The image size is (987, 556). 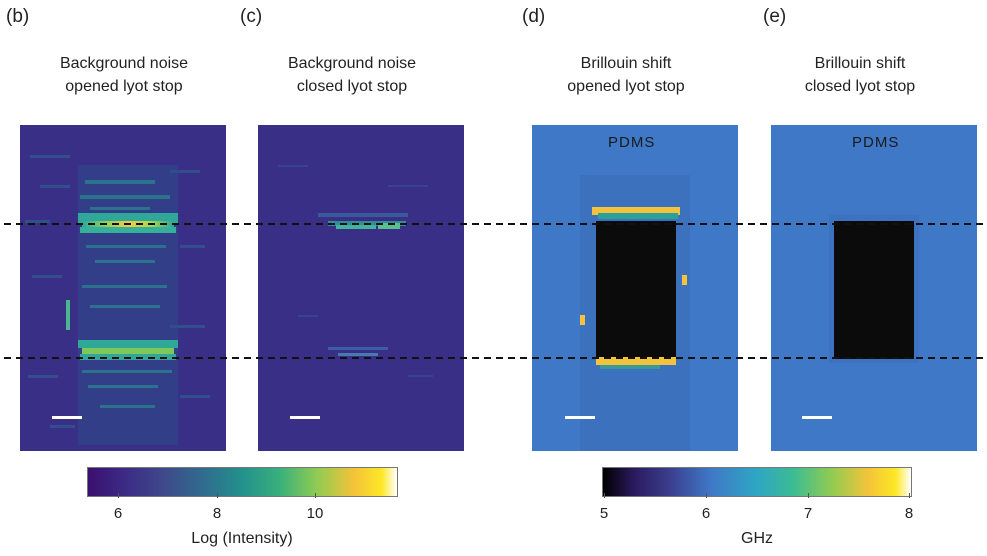 What do you see at coordinates (124, 75) in the screenshot?
I see `panel-title-b: Background noise opened lyot stop` at bounding box center [124, 75].